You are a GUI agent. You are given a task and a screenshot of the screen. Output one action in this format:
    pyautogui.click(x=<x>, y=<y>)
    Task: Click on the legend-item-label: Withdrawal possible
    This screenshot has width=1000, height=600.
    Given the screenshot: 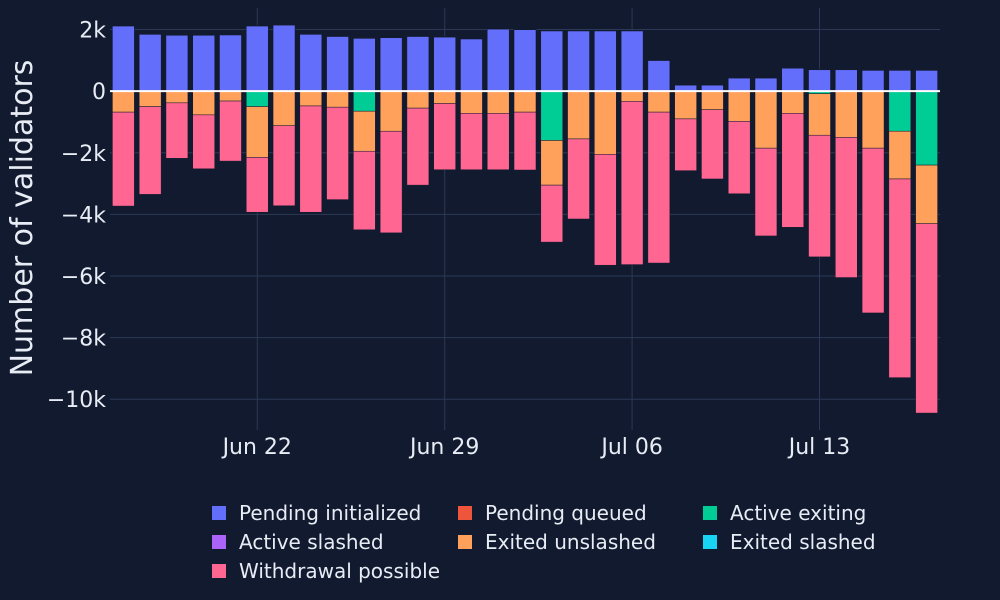 What is the action you would take?
    pyautogui.click(x=339, y=571)
    